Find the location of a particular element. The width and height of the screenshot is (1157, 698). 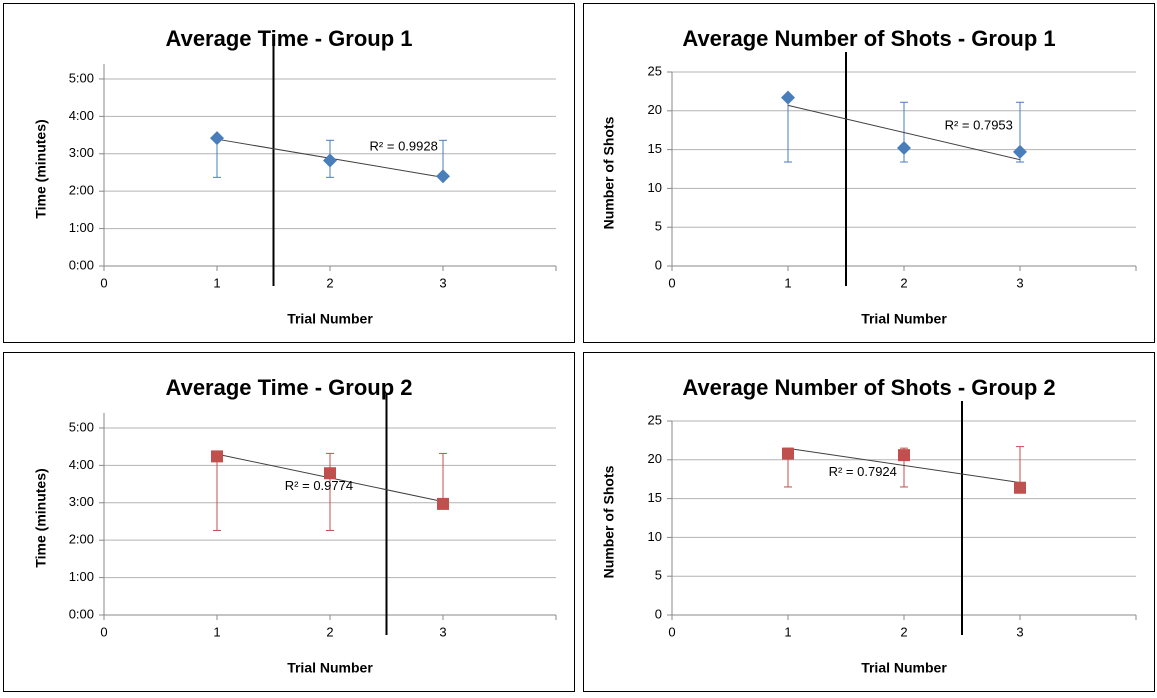

r-squared-label: R² = 0.9928 is located at coordinates (404, 145).